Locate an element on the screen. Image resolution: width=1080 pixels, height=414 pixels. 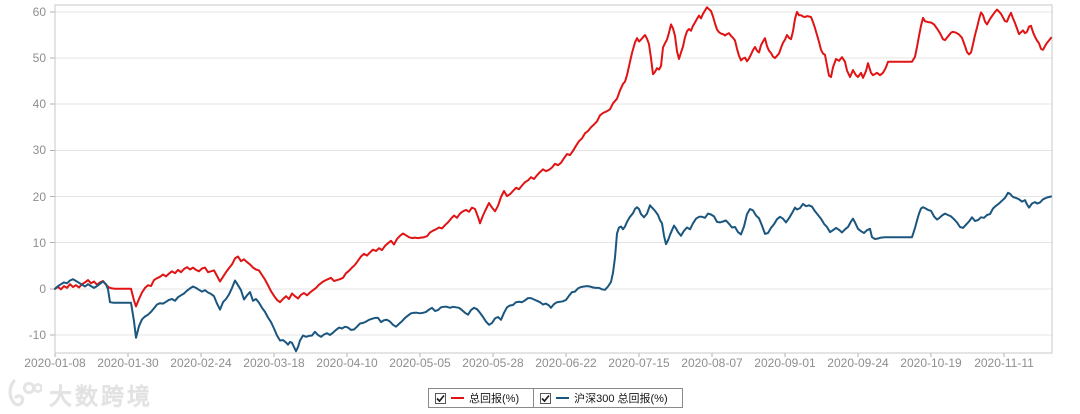
x-axis-label: 2020-04-10 is located at coordinates (347, 363).